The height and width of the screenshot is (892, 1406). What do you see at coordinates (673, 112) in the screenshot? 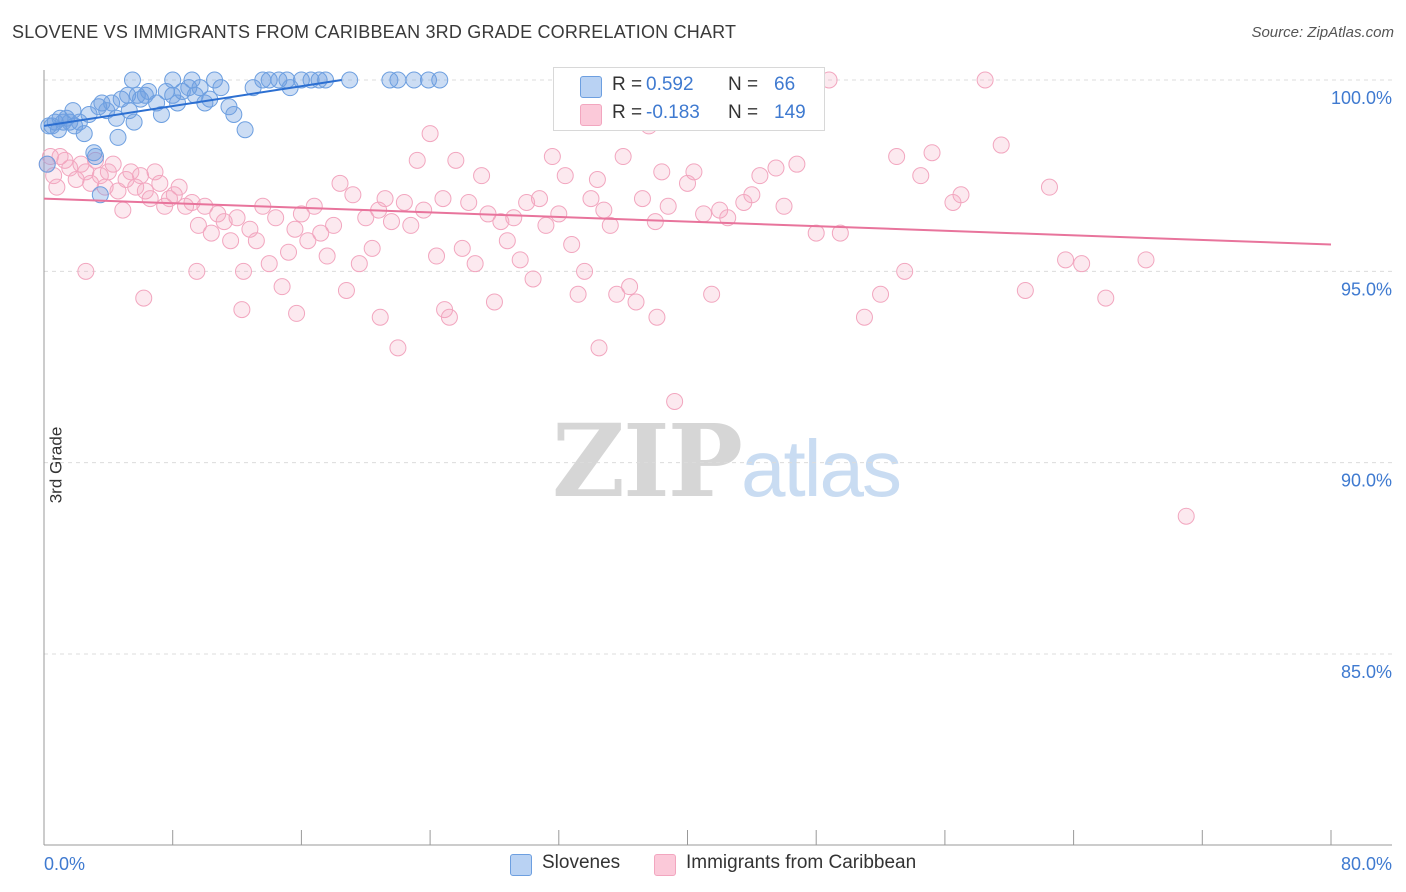
I see `caribbean-r-value: -0.183` at bounding box center [673, 112].